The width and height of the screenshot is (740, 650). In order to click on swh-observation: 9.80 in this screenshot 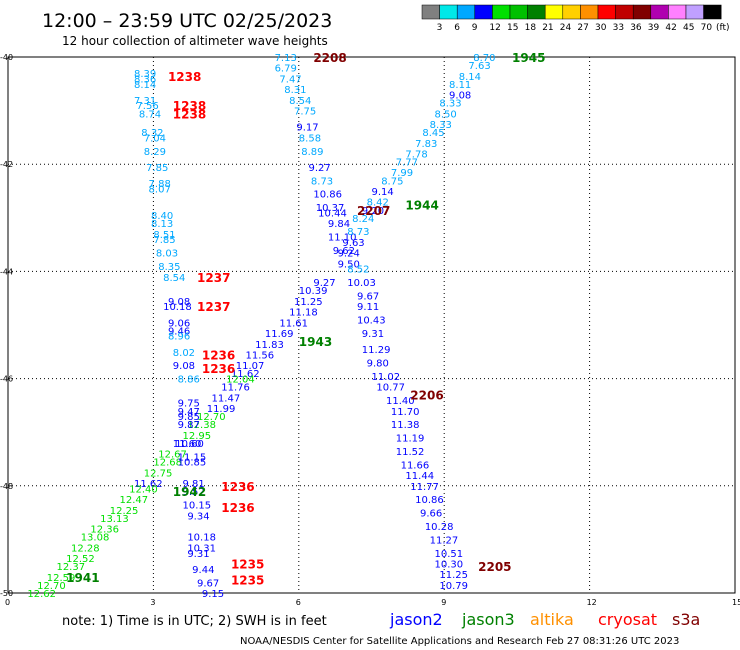, I will do `click(378, 364)`.